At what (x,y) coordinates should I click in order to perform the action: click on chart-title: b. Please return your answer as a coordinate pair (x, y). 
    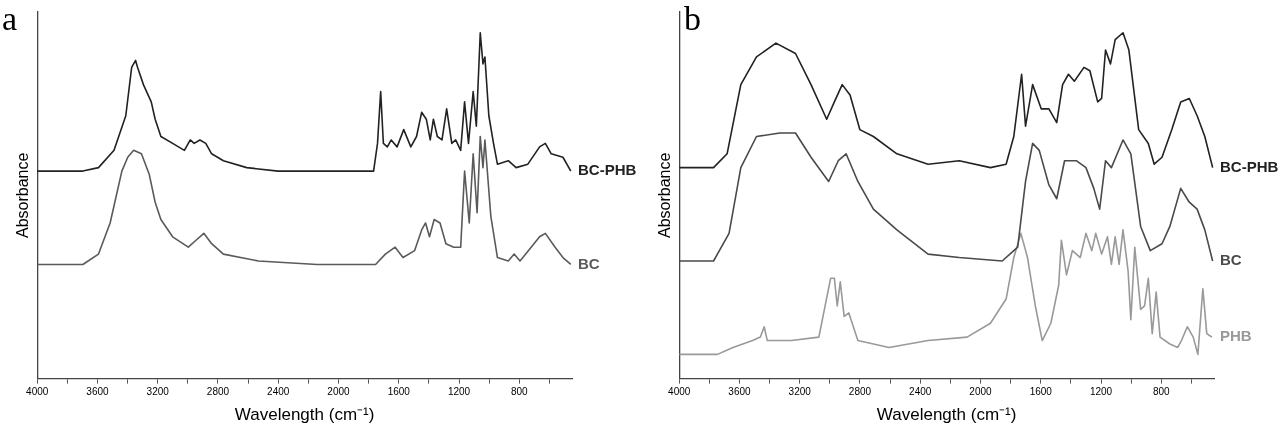
    Looking at the image, I should click on (692, 18).